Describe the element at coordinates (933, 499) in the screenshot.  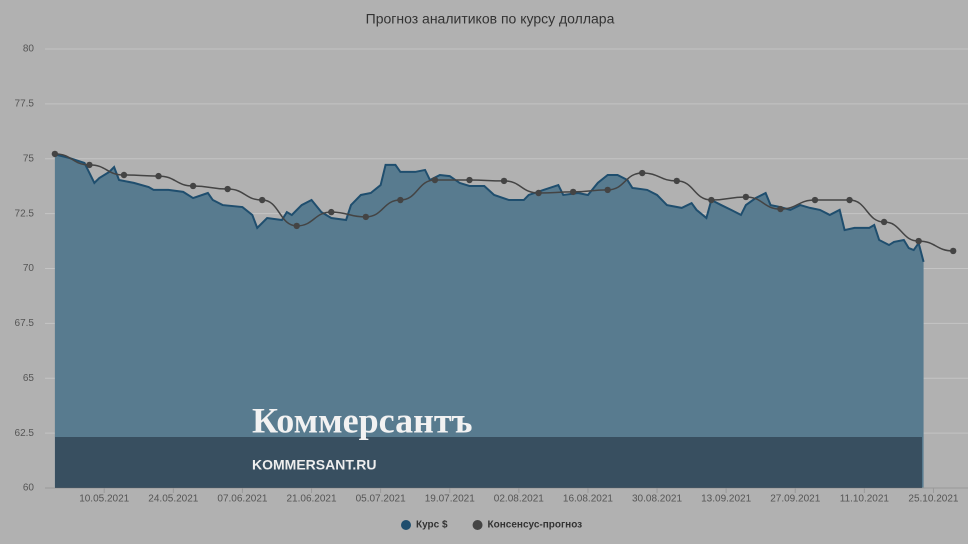
I see `x-tick-label: 25.10.2021` at that location.